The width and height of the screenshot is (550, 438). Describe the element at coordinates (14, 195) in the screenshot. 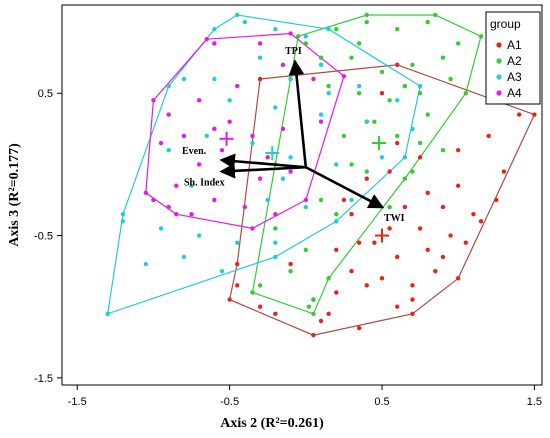

I see `y-axis-label: Axis 3 (R²=0.177)` at that location.